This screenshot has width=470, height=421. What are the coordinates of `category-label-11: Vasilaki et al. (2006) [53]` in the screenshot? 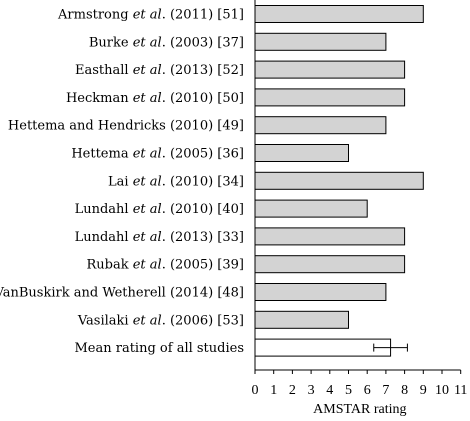 It's located at (160, 320).